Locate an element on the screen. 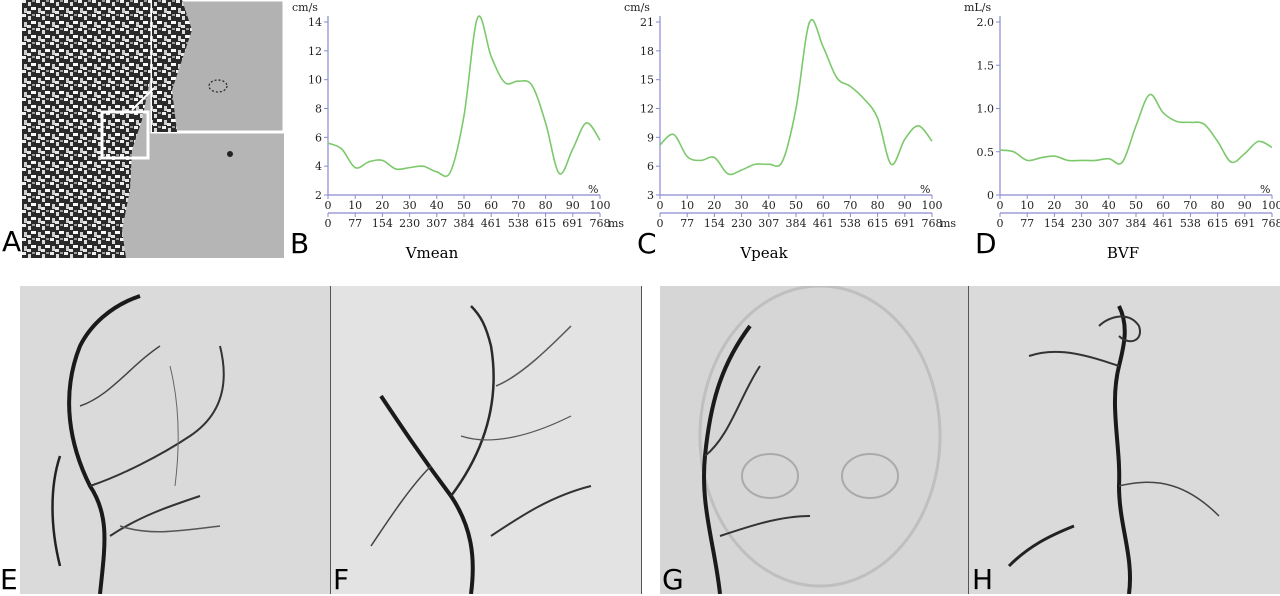  vmean-x-ms-tick-label: 768 is located at coordinates (600, 223).